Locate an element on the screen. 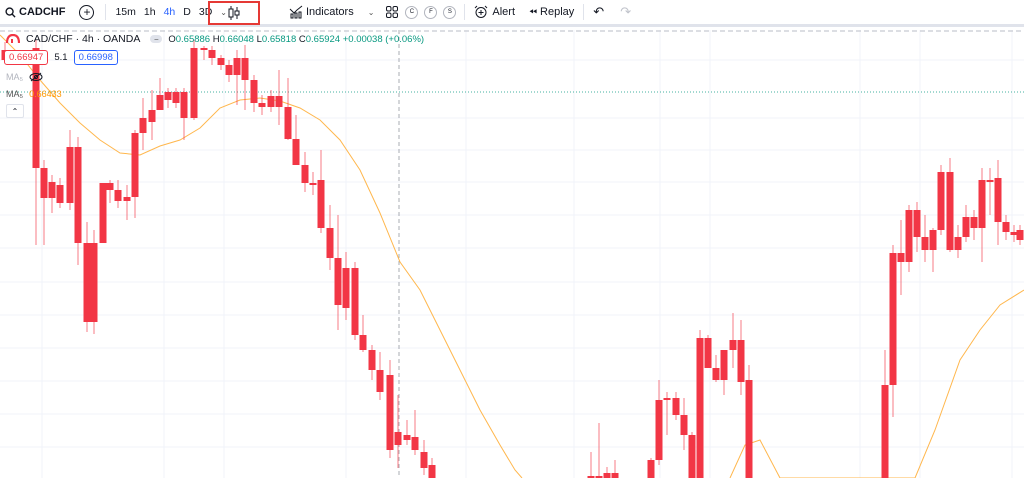  ma-indicator-hidden: MA₅ is located at coordinates (24, 77).